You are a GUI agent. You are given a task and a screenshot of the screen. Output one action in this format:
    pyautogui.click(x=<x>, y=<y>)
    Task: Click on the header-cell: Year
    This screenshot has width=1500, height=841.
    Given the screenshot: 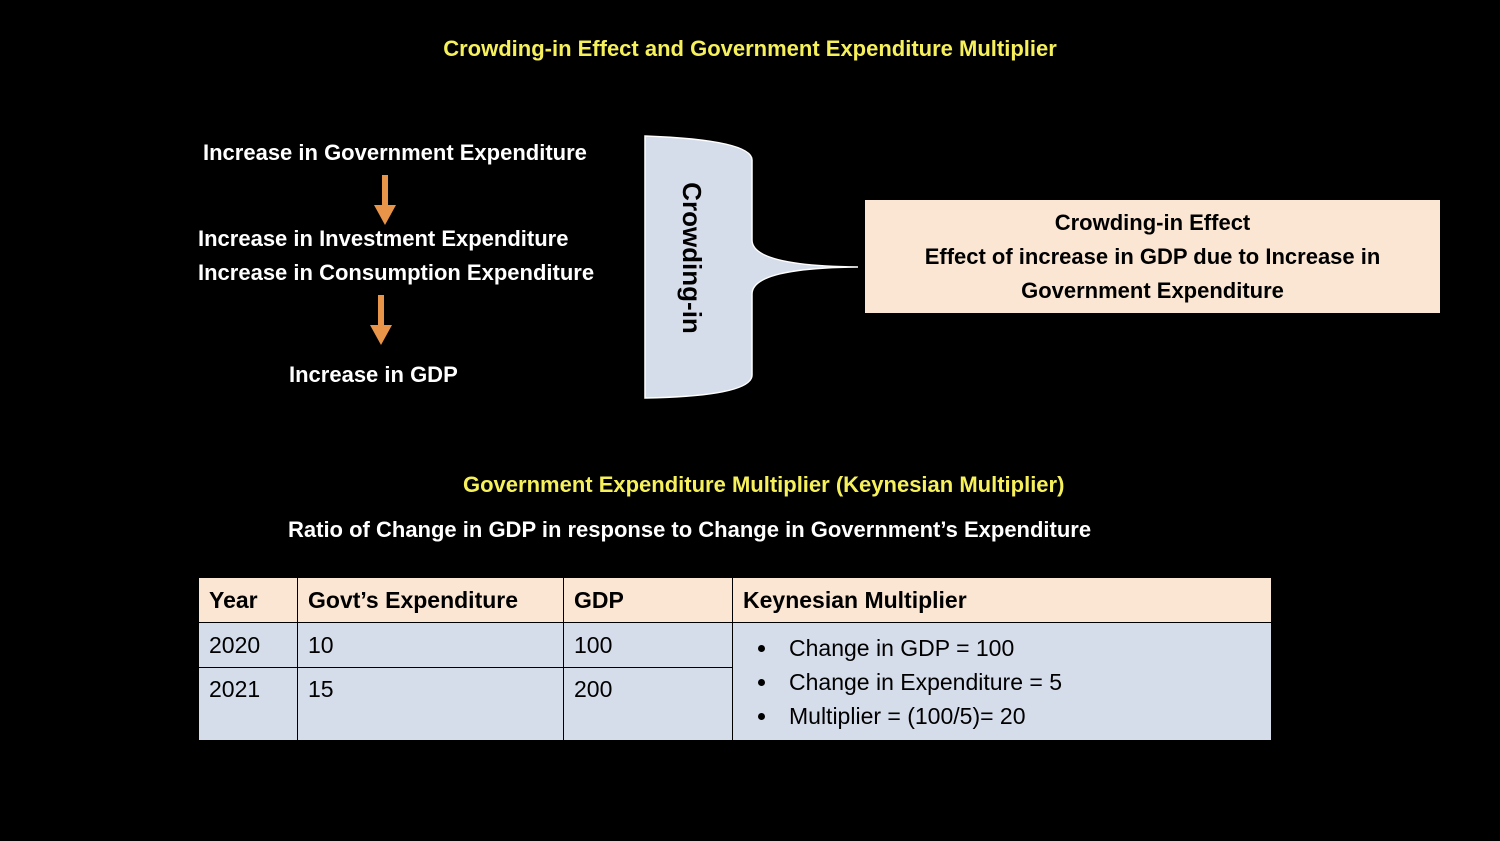 What is the action you would take?
    pyautogui.click(x=248, y=600)
    